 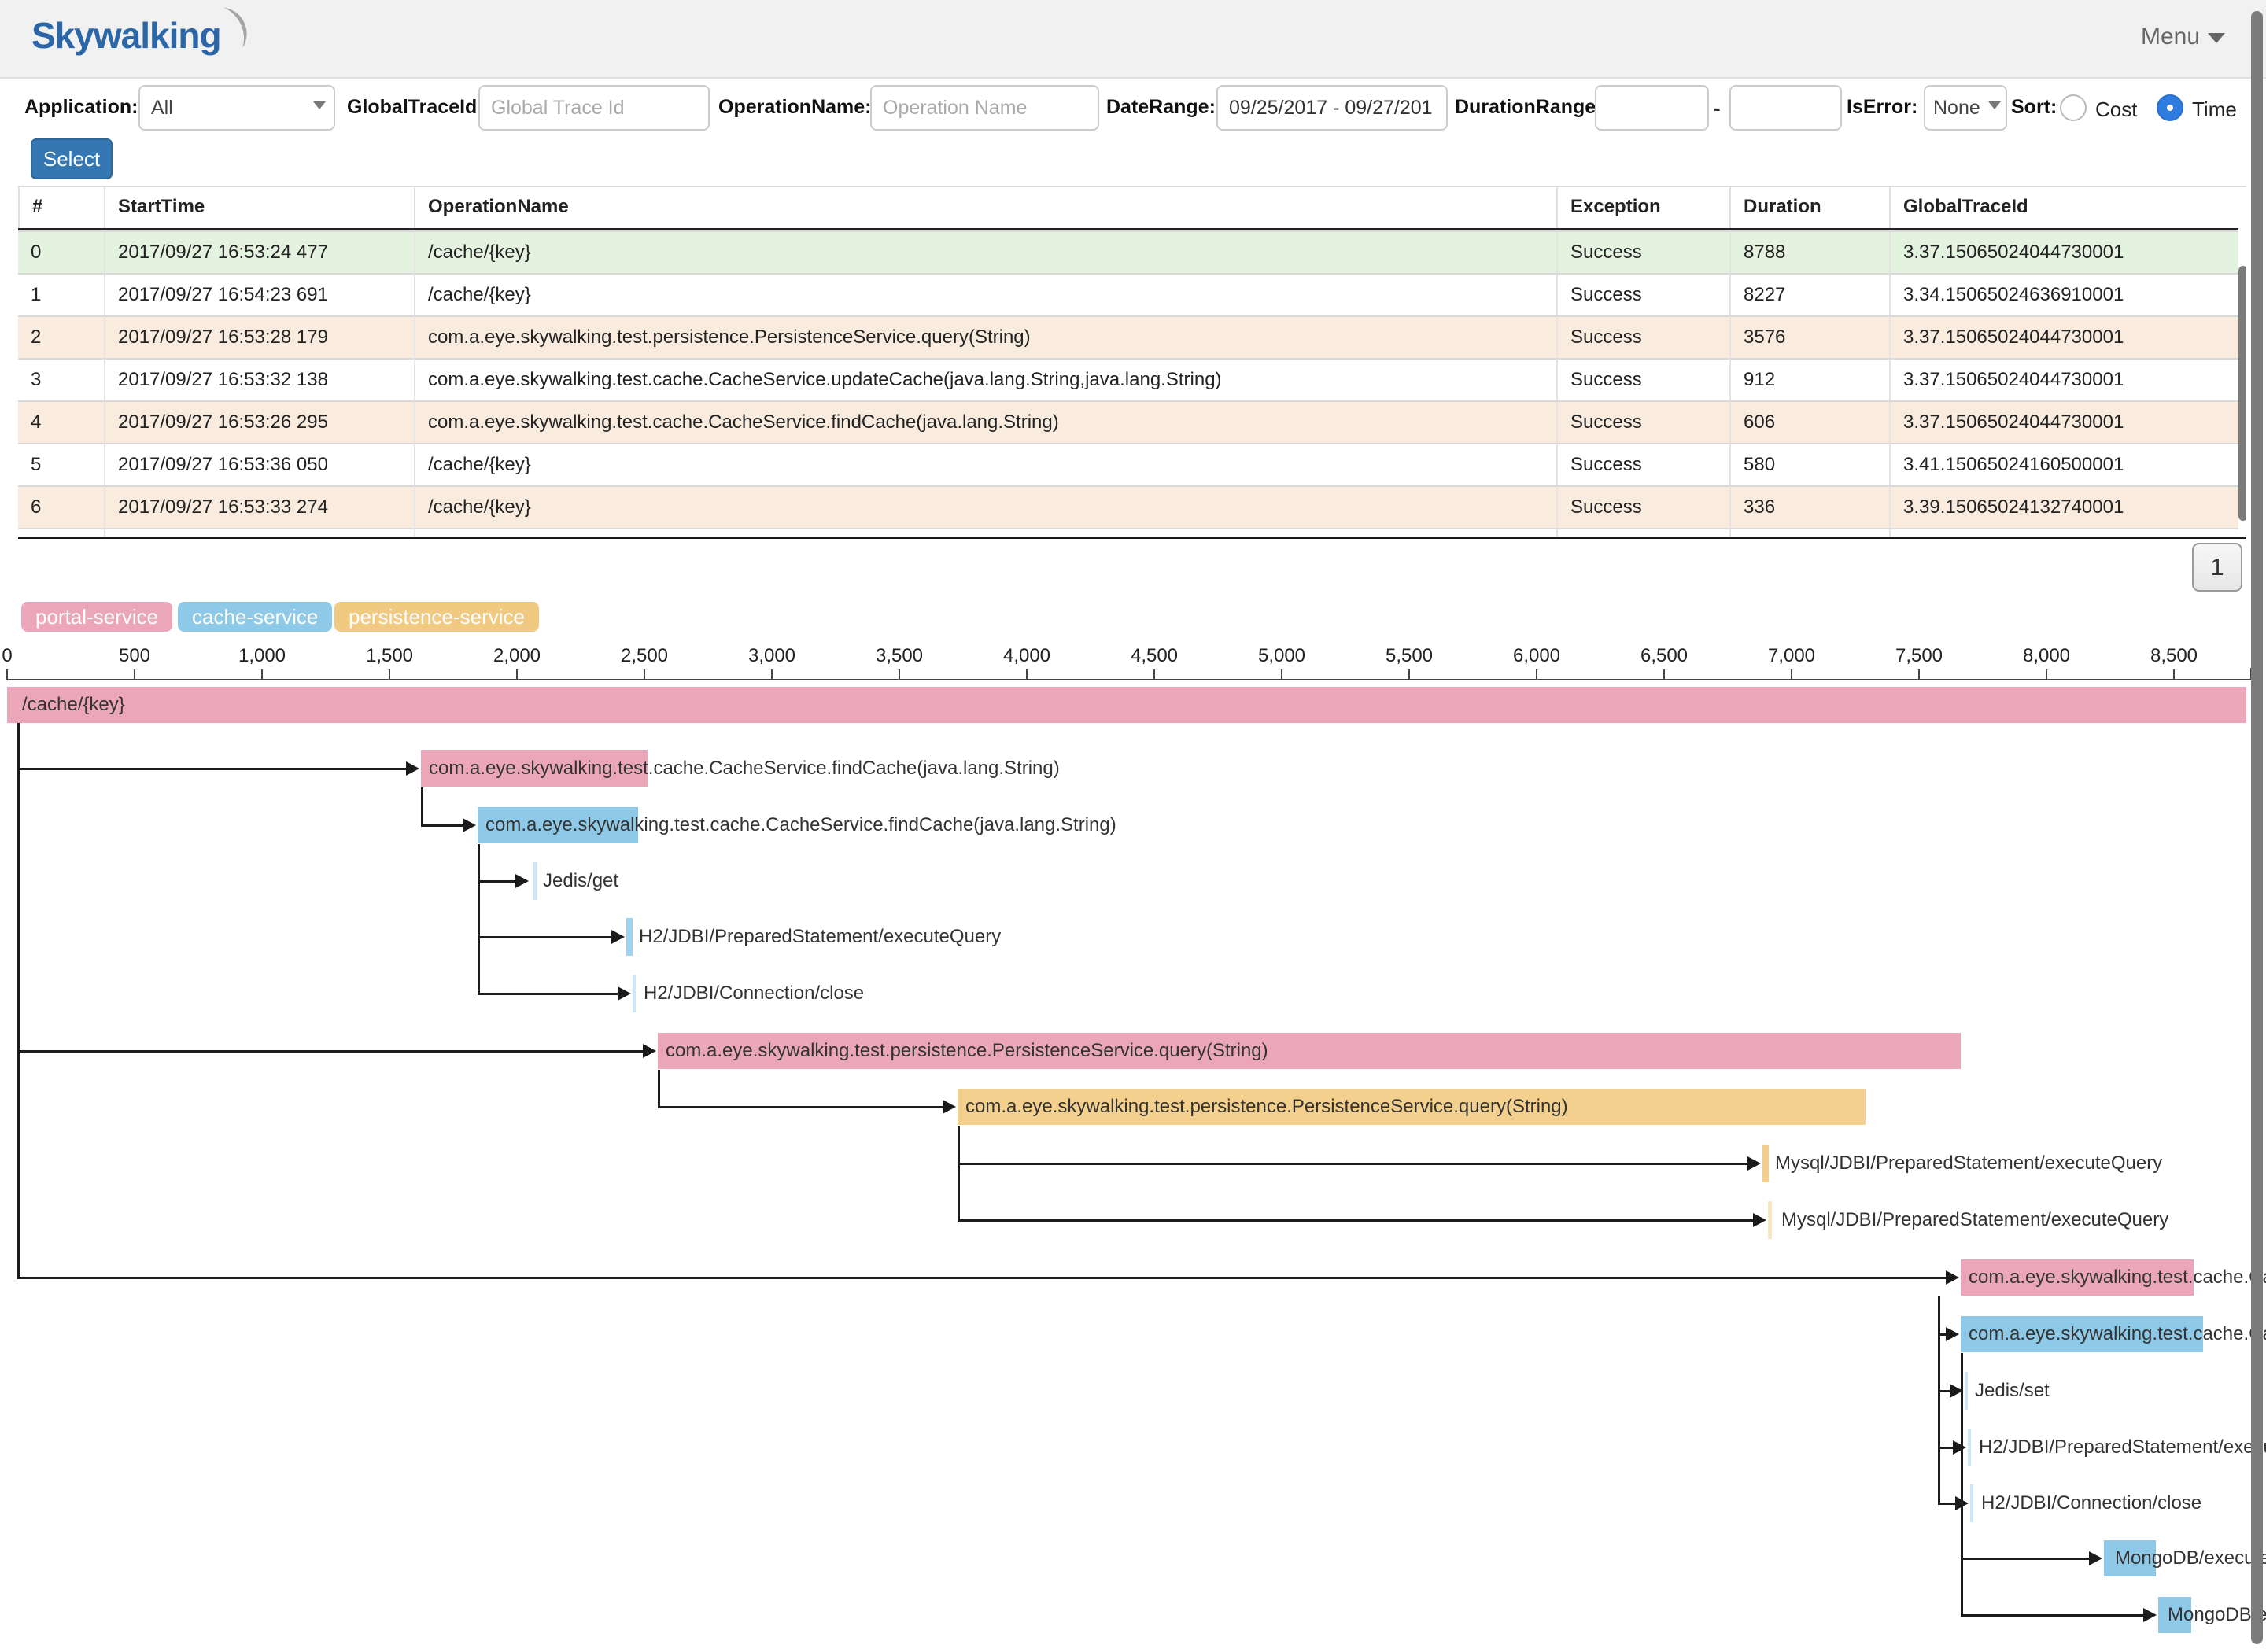 I want to click on is-error-select: None, so click(x=1965, y=108).